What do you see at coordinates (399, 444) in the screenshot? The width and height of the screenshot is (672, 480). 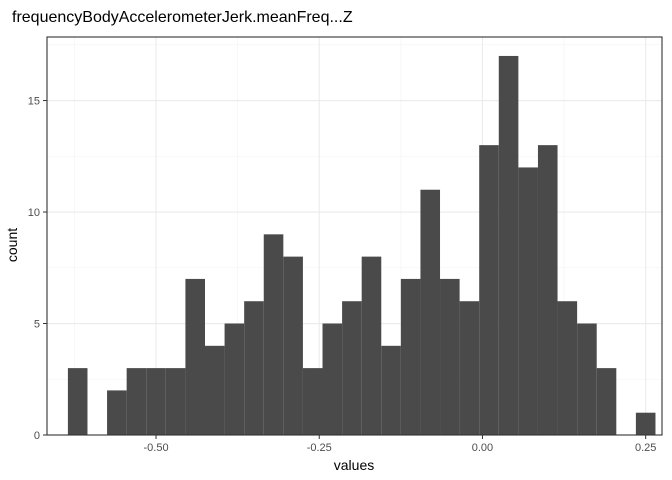 I see `x-axis-ticks: -0.50 -0.25 0.00 0.25` at bounding box center [399, 444].